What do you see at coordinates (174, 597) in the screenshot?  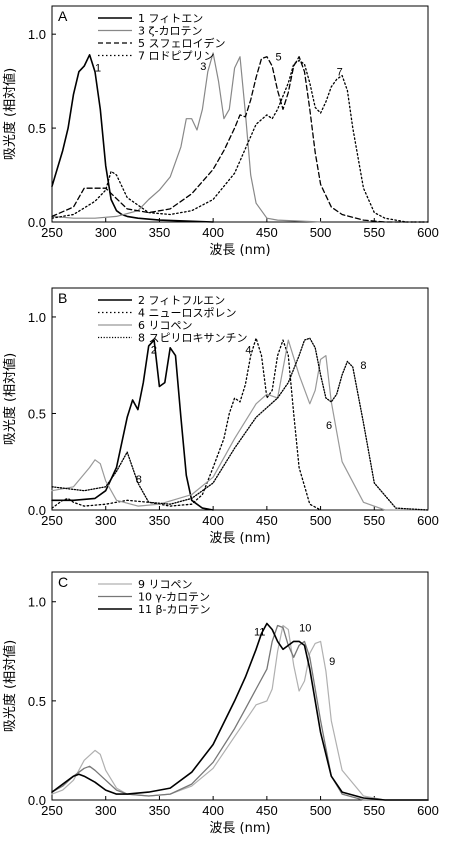 I see `legend-label: 10 γ-カロテン` at bounding box center [174, 597].